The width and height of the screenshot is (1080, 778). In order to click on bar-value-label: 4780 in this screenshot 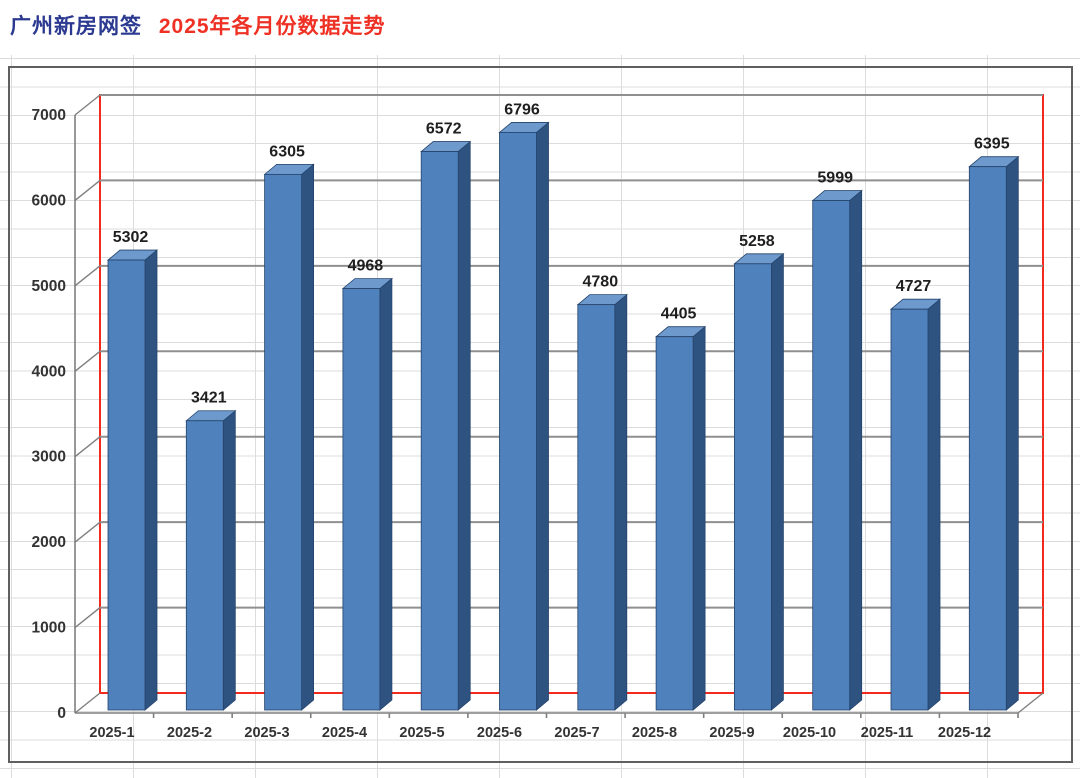, I will do `click(601, 282)`.